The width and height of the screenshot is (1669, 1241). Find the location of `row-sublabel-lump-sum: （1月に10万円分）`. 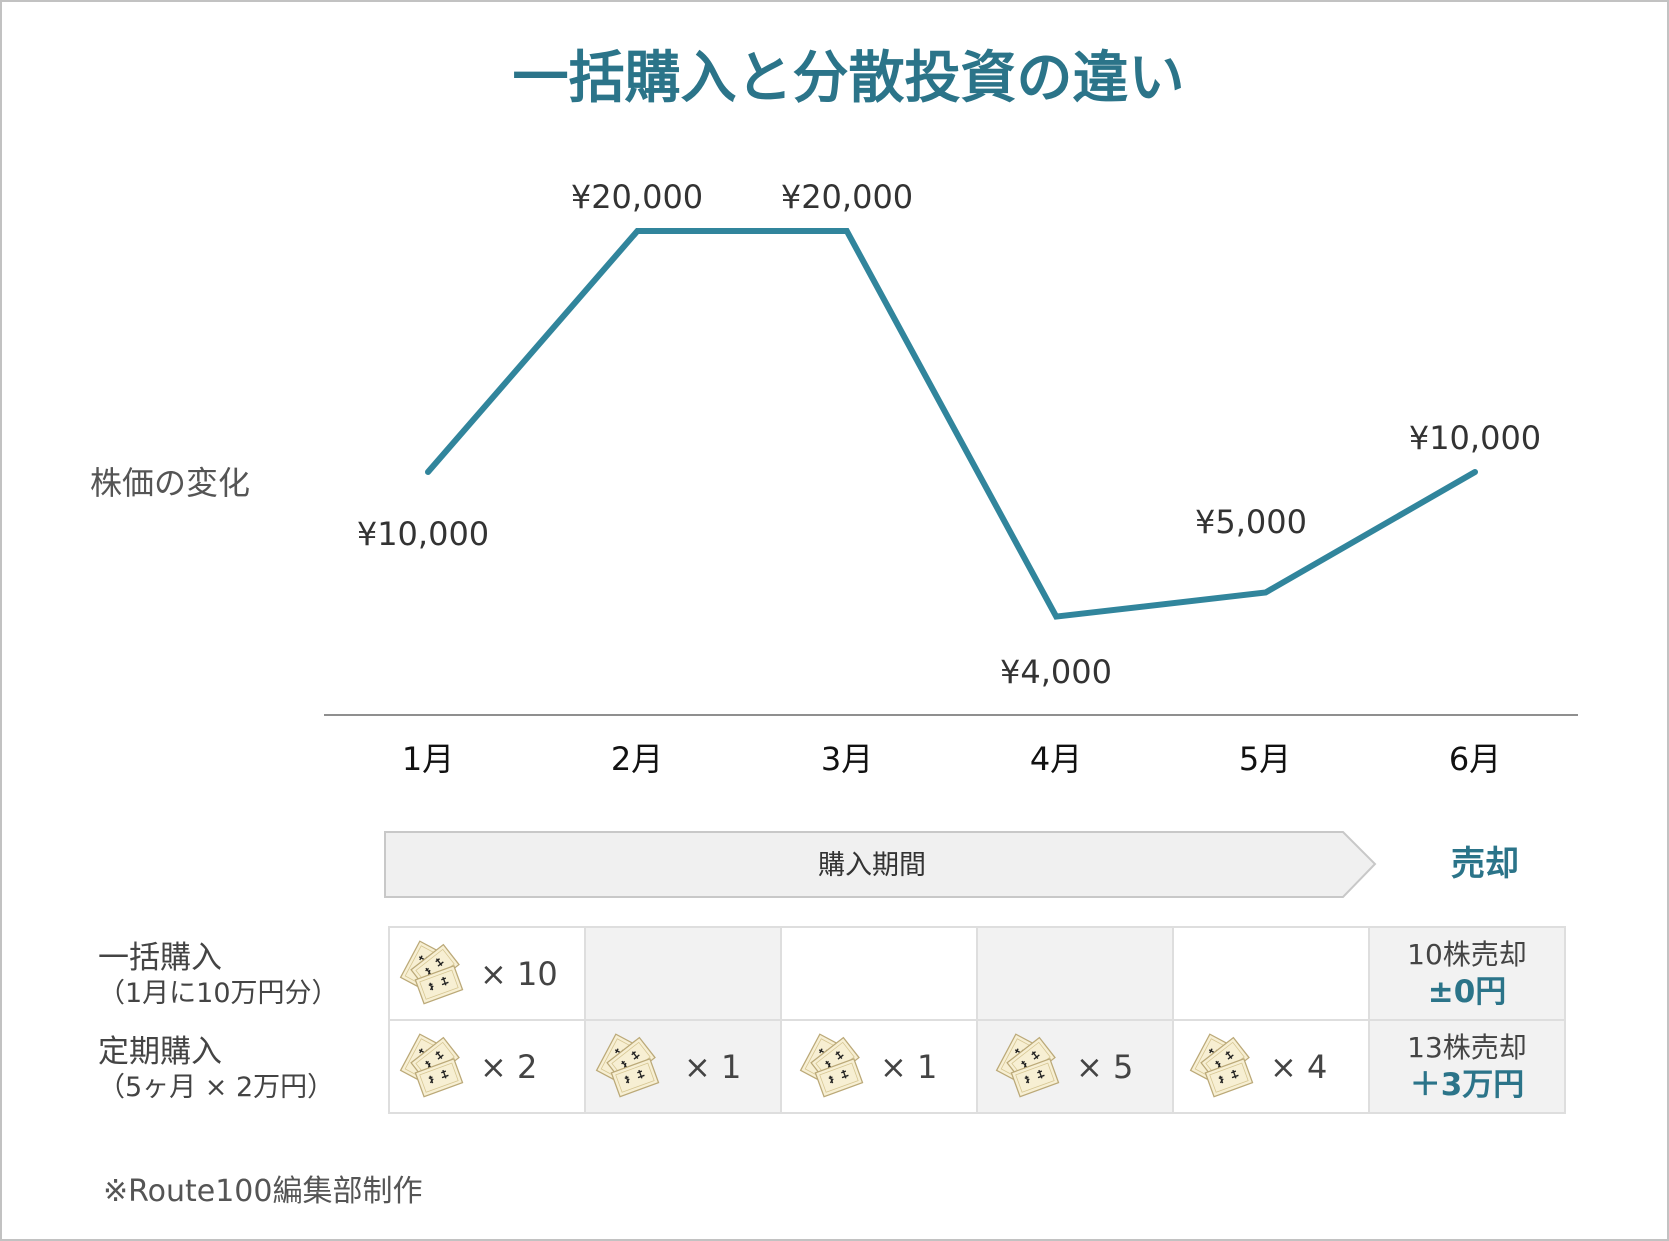

row-sublabel-lump-sum: （1月に10万円分） is located at coordinates (218, 993).